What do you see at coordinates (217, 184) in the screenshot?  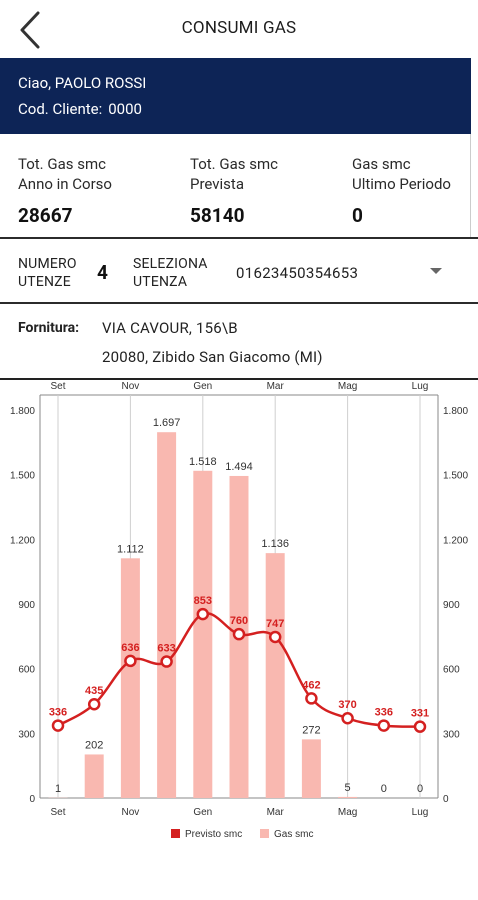 I see `stat-label-line2: Prevista` at bounding box center [217, 184].